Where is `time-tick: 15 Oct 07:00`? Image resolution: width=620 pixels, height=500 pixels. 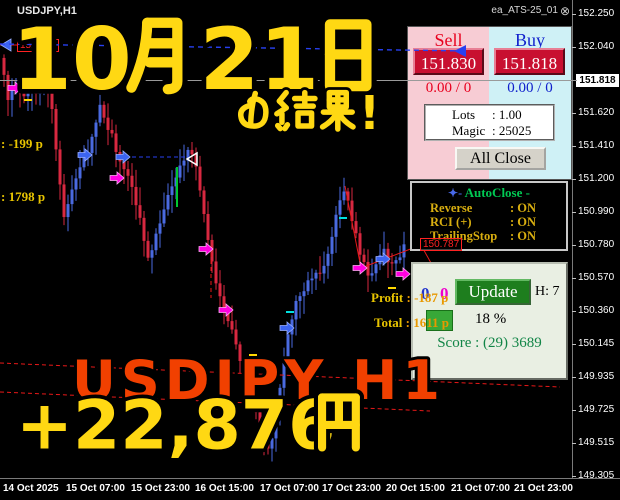
time-tick: 15 Oct 07:00 is located at coordinates (95, 488).